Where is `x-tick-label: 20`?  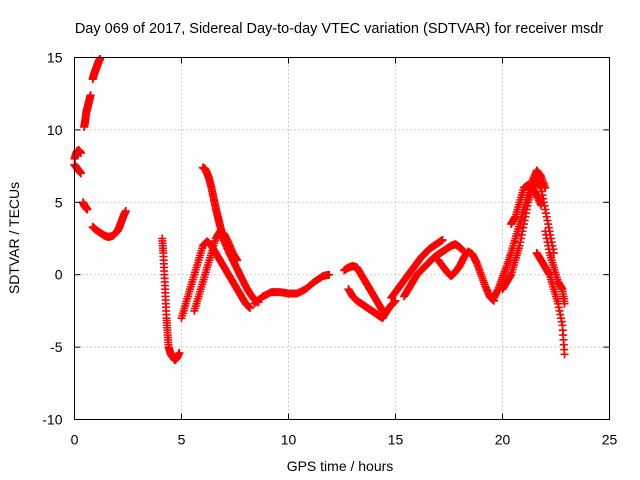
x-tick-label: 20 is located at coordinates (503, 440).